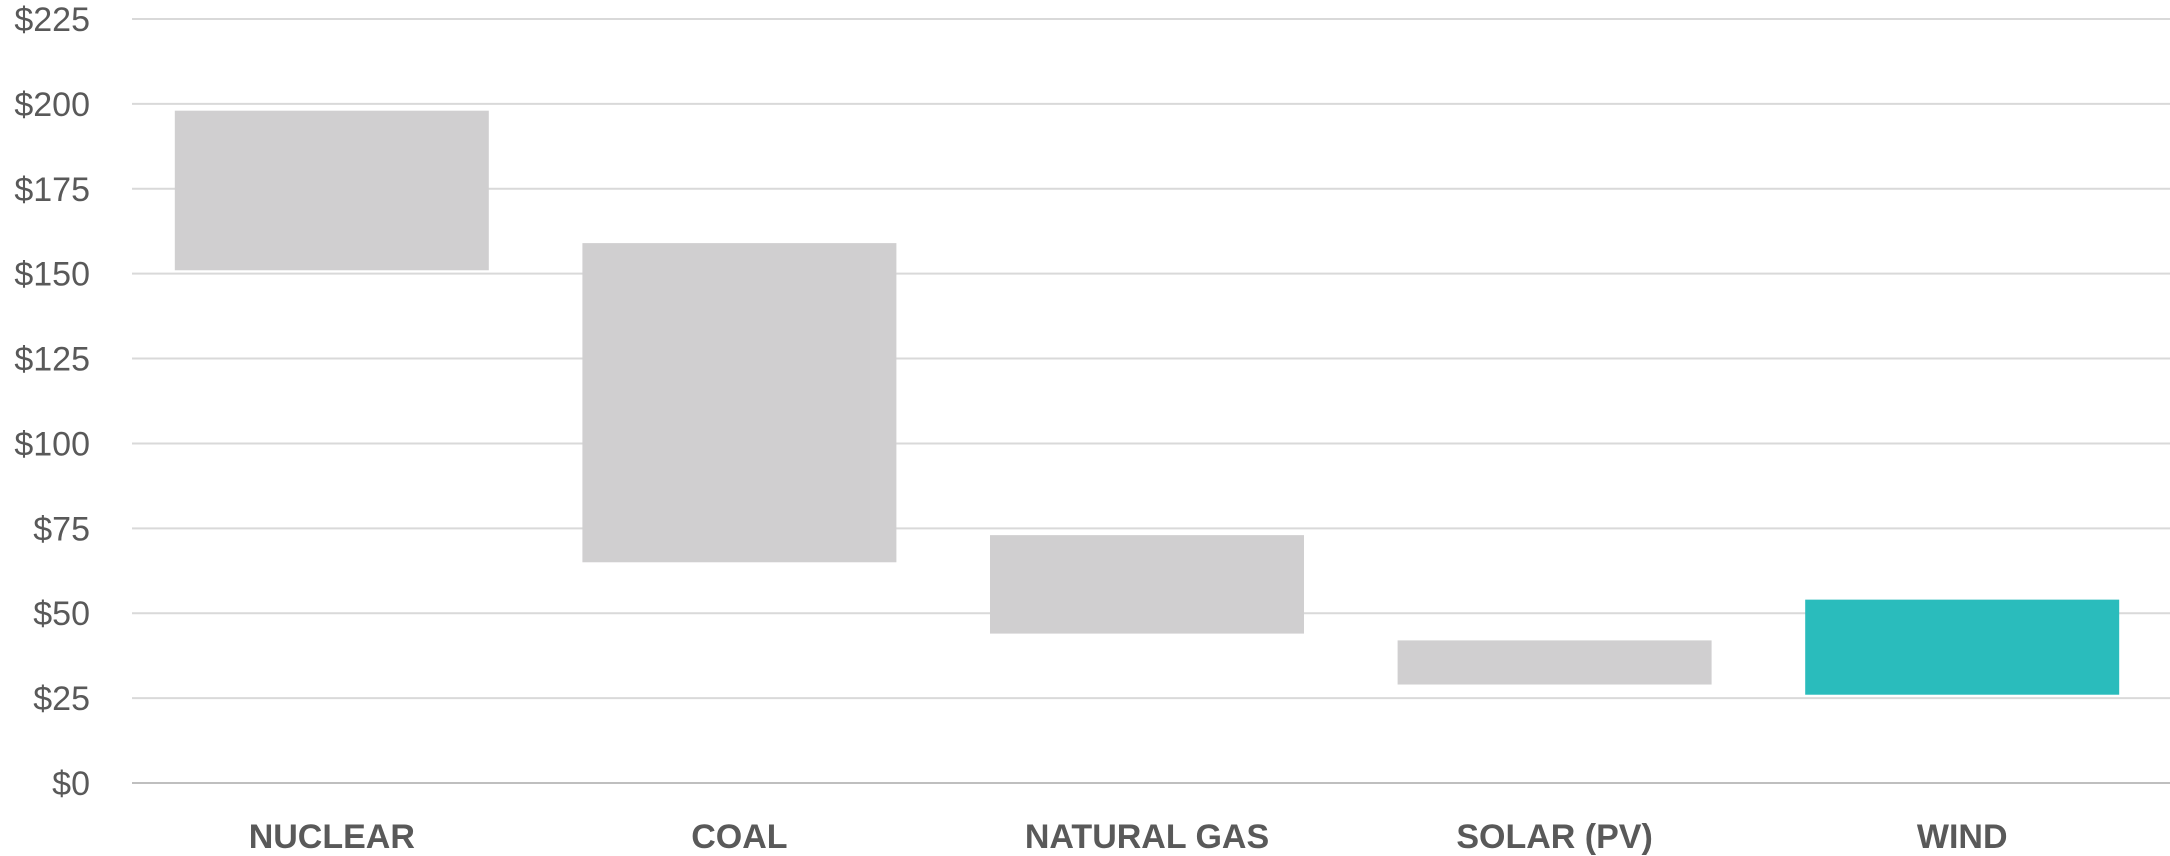 This screenshot has width=2170, height=856. What do you see at coordinates (1147, 837) in the screenshot?
I see `x-tick-label: NATURAL GAS` at bounding box center [1147, 837].